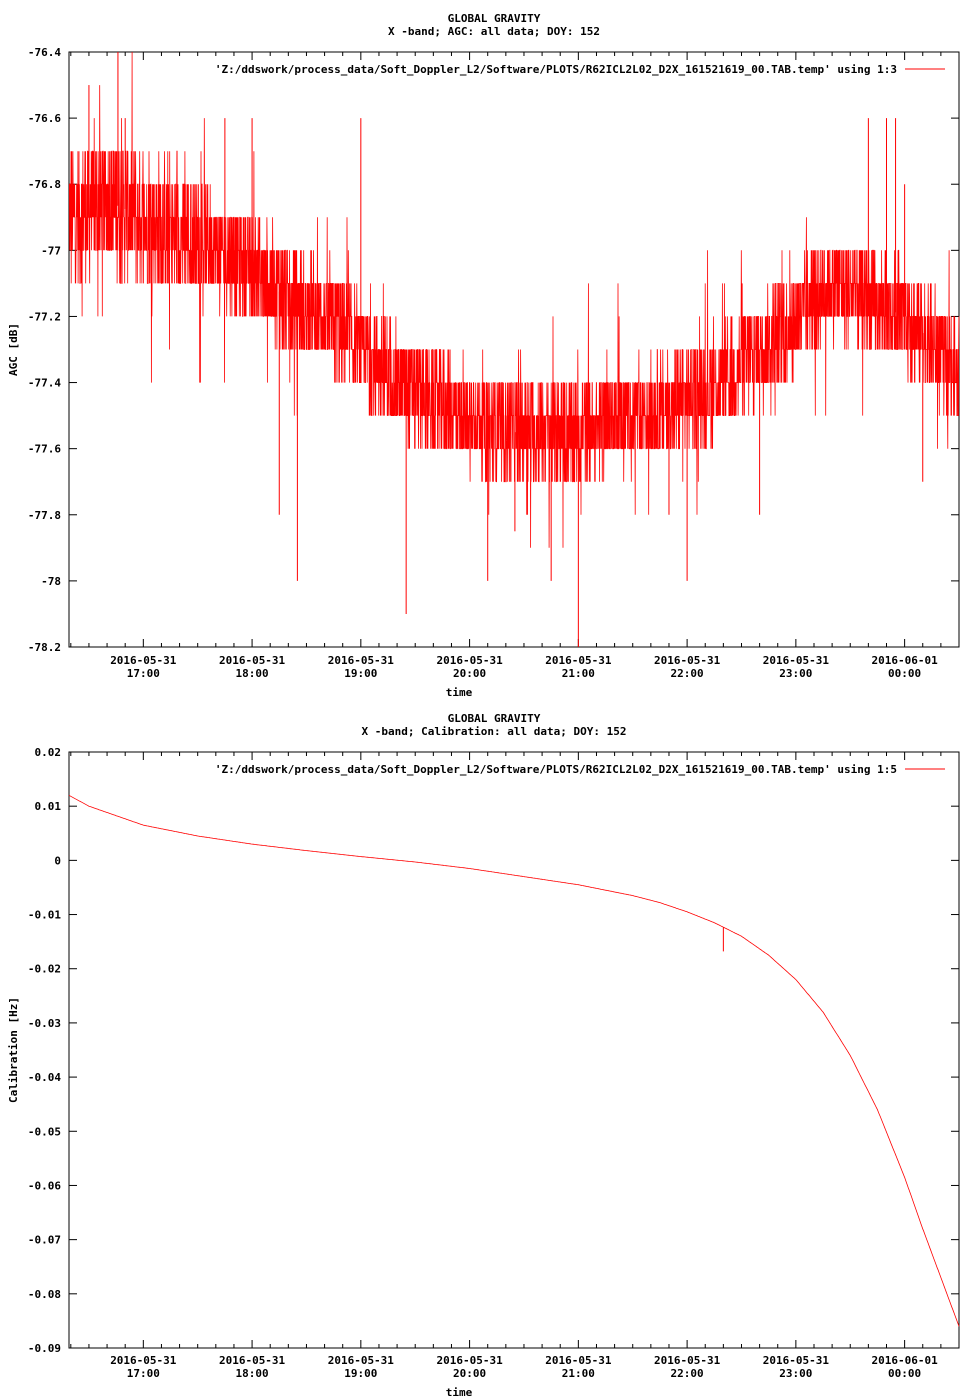 The width and height of the screenshot is (980, 1400). I want to click on y-tick-label: -0.09, so click(44, 1348).